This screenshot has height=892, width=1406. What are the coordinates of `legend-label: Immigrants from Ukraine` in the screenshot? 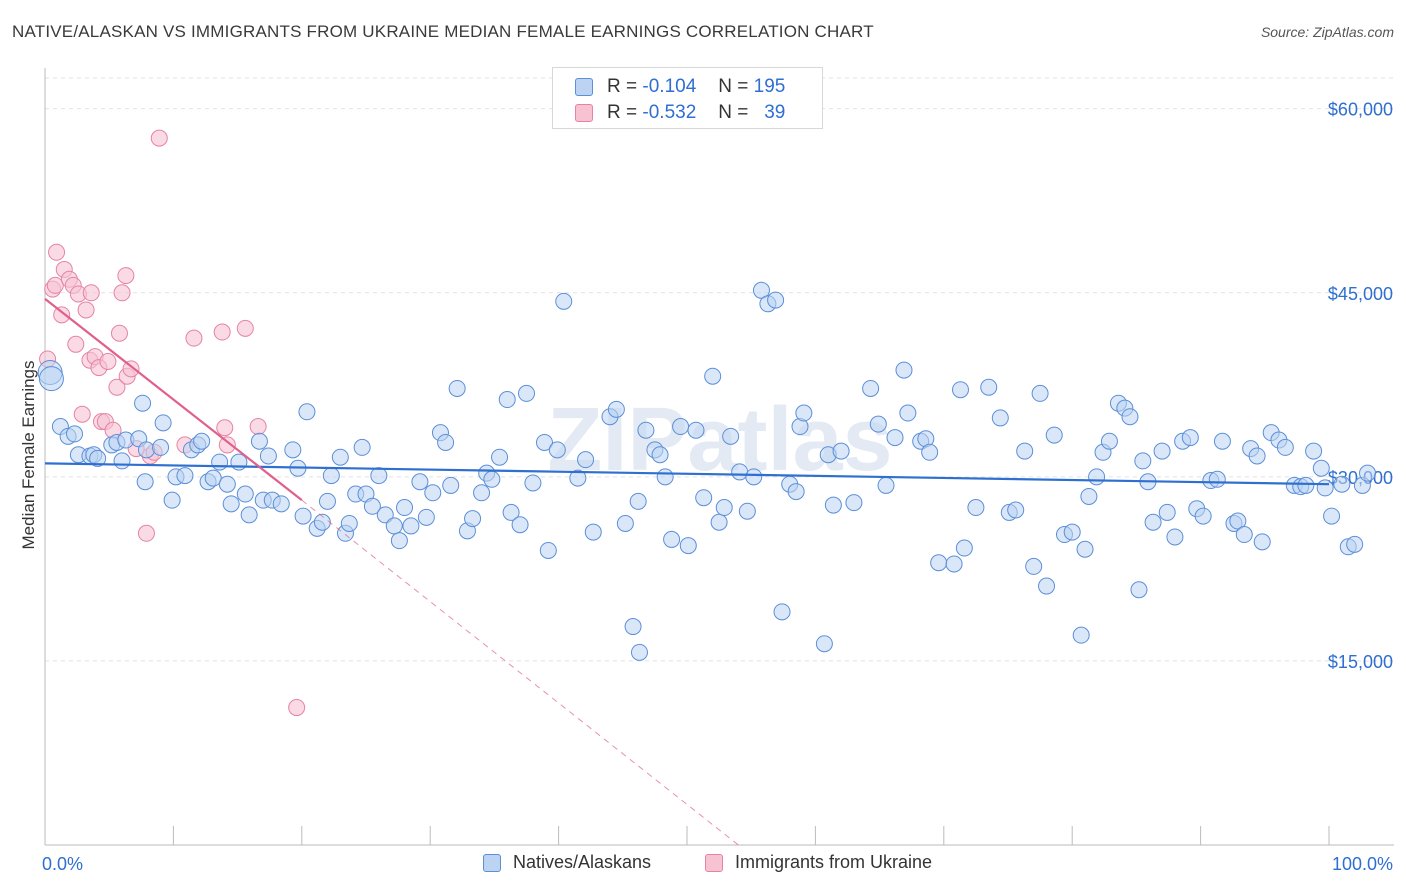 It's located at (834, 862).